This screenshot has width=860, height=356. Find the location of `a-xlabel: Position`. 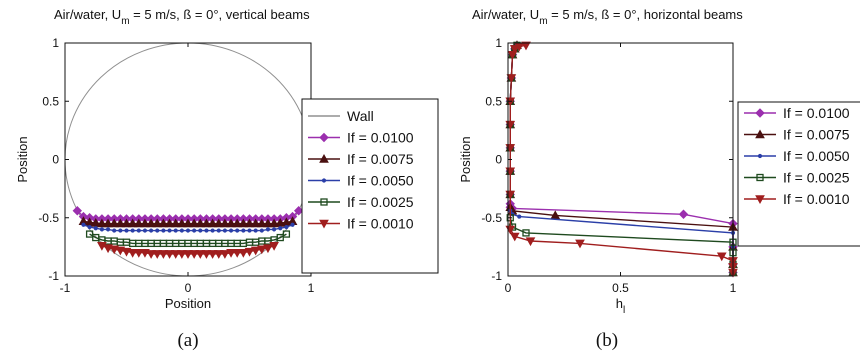

a-xlabel: Position is located at coordinates (188, 303).